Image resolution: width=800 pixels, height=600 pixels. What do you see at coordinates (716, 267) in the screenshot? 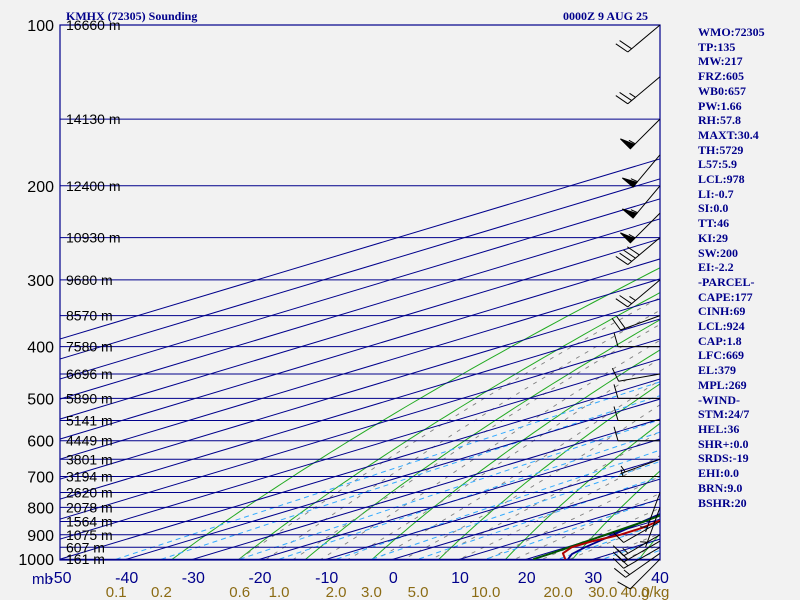
I see `index-item: EI:-2.2` at bounding box center [716, 267].